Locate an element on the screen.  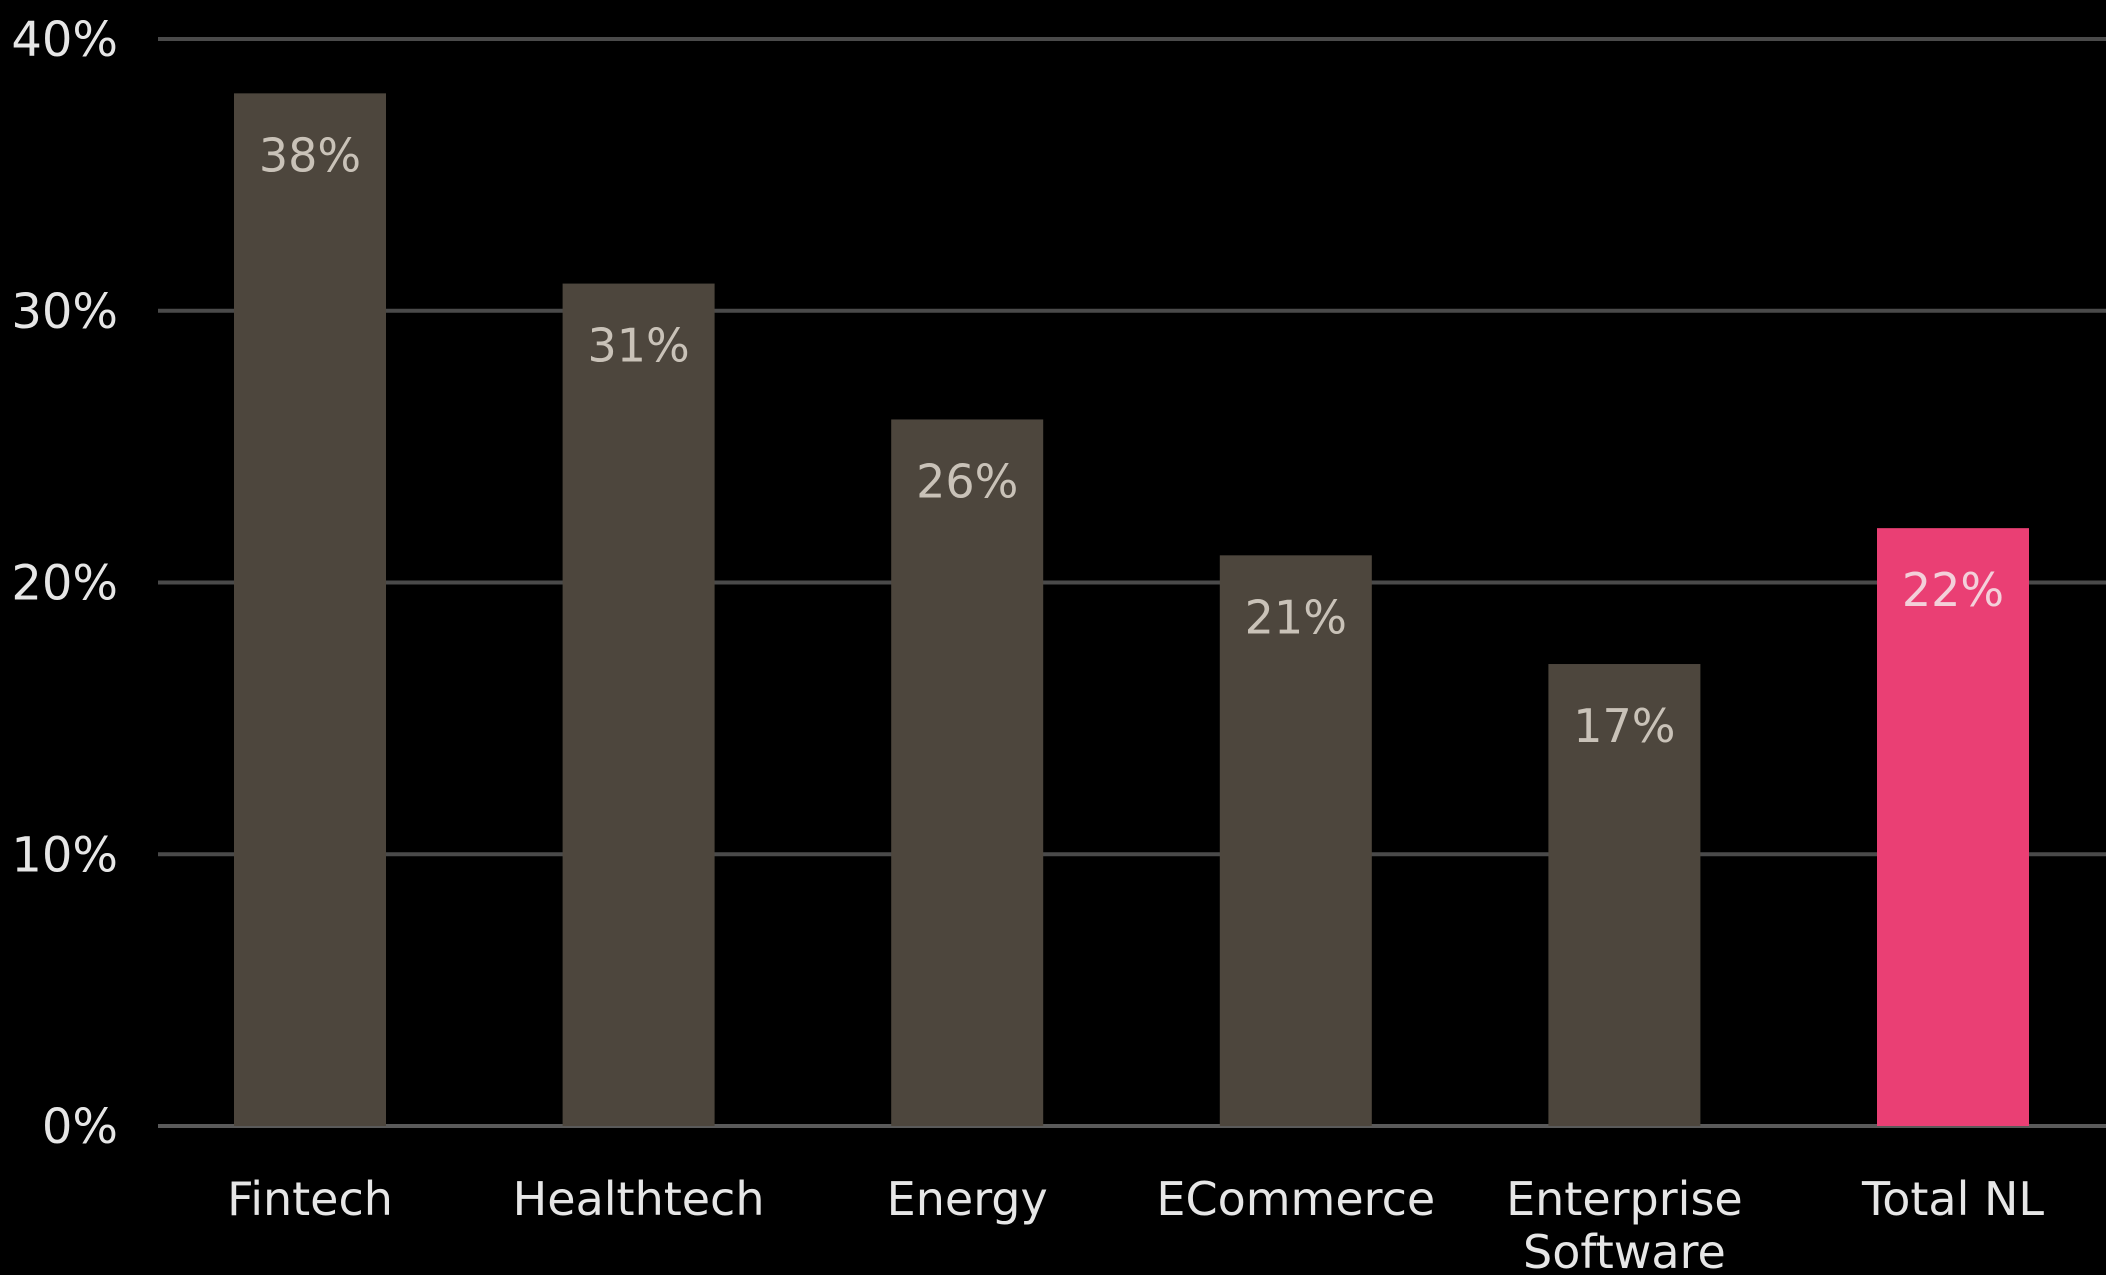
y-axis-tick-labels: 0% 10% 20% 30% 40% is located at coordinates (64, 583).